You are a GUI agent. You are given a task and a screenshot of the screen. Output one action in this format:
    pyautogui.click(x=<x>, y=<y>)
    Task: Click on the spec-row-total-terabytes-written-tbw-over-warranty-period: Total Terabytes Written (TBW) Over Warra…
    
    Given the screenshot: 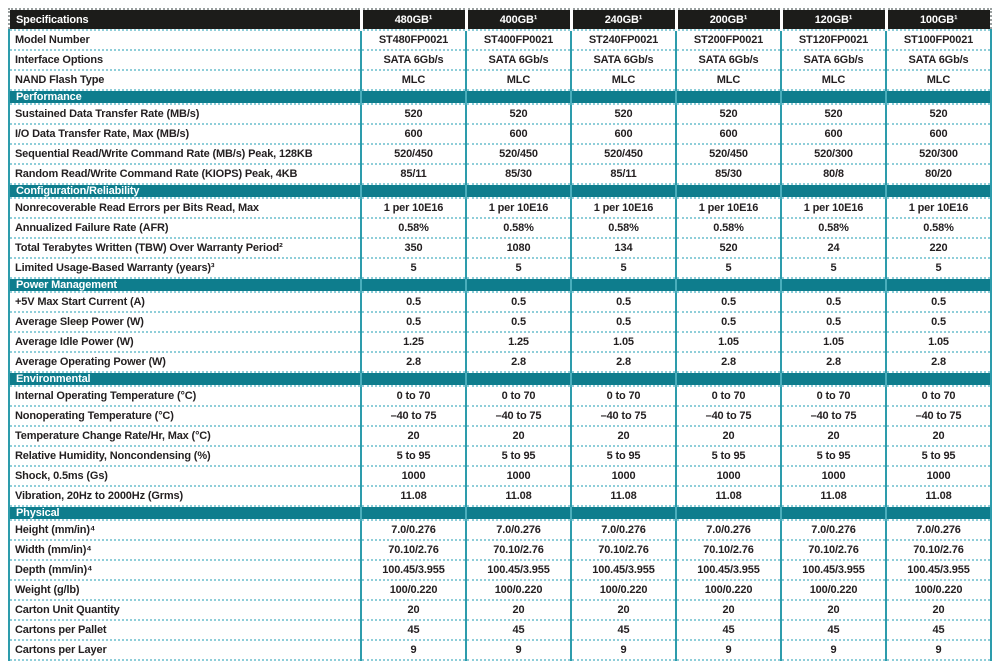 What is the action you would take?
    pyautogui.click(x=500, y=248)
    